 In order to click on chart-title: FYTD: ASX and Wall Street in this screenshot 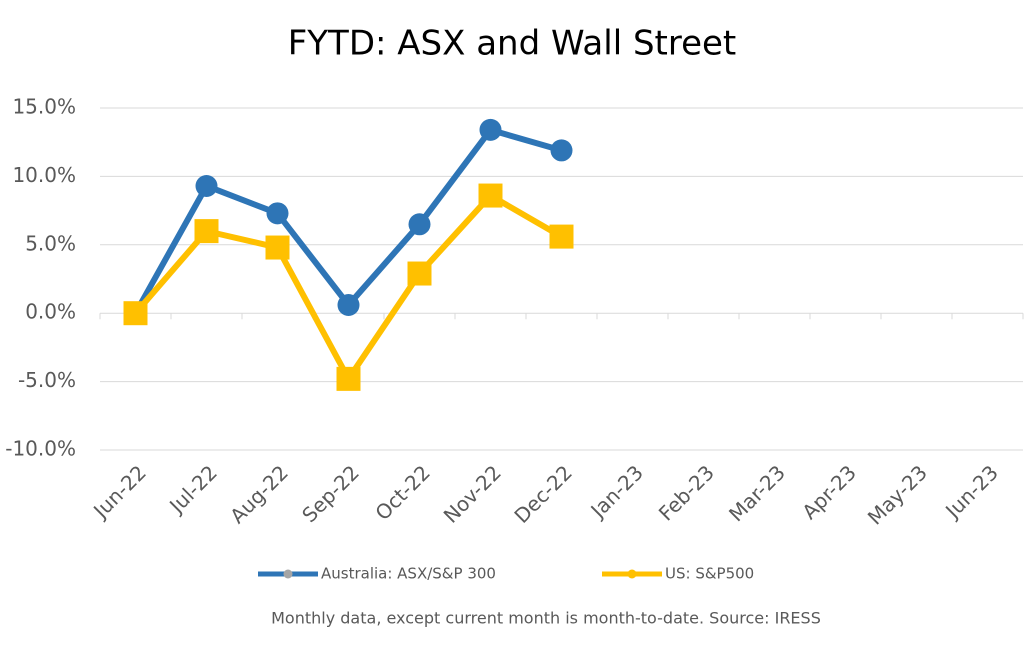, I will do `click(512, 44)`.